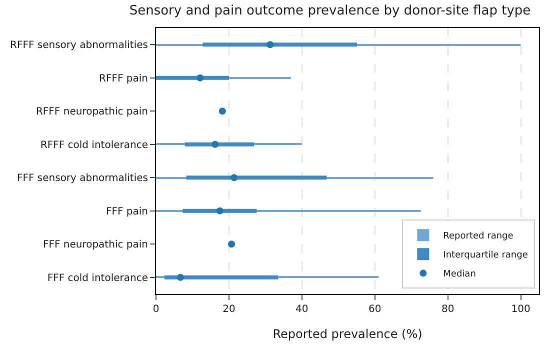  What do you see at coordinates (447, 309) in the screenshot?
I see `x-tick-label: 80` at bounding box center [447, 309].